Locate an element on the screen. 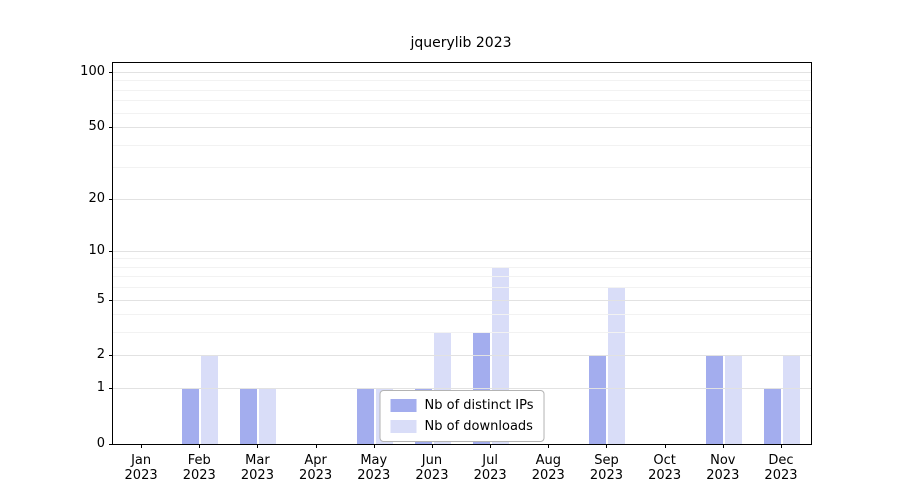 The width and height of the screenshot is (900, 500). y-tick-label: 0 is located at coordinates (100, 443).